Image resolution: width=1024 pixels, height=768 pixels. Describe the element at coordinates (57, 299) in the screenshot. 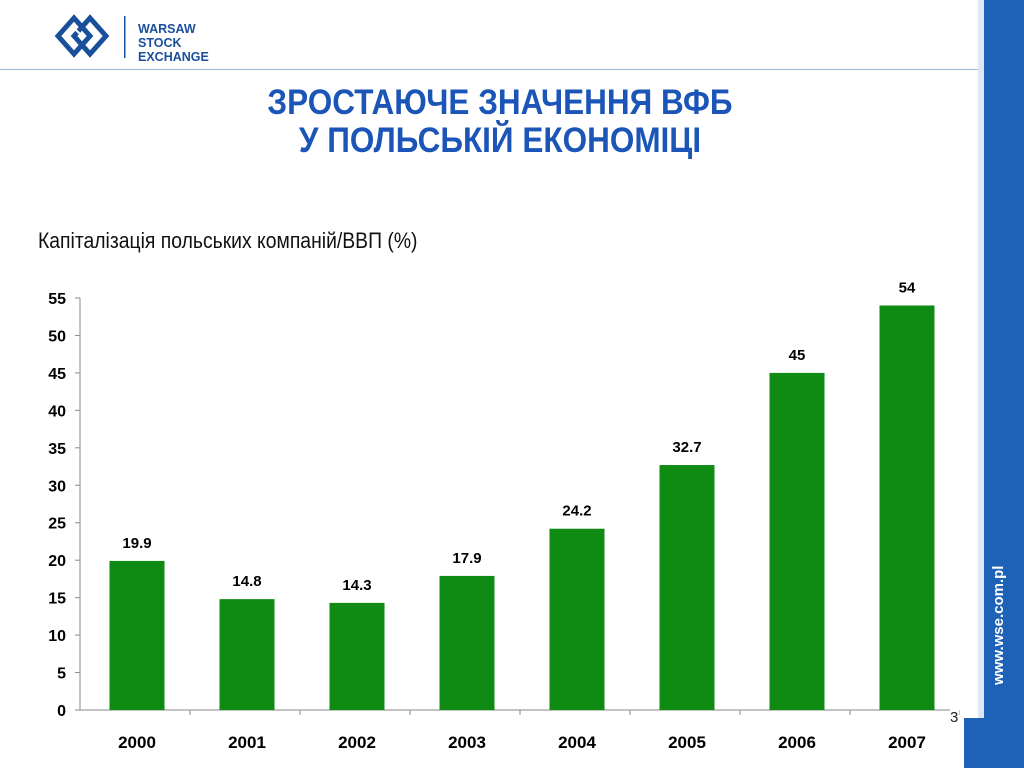

I see `y-tick-label: 55` at that location.